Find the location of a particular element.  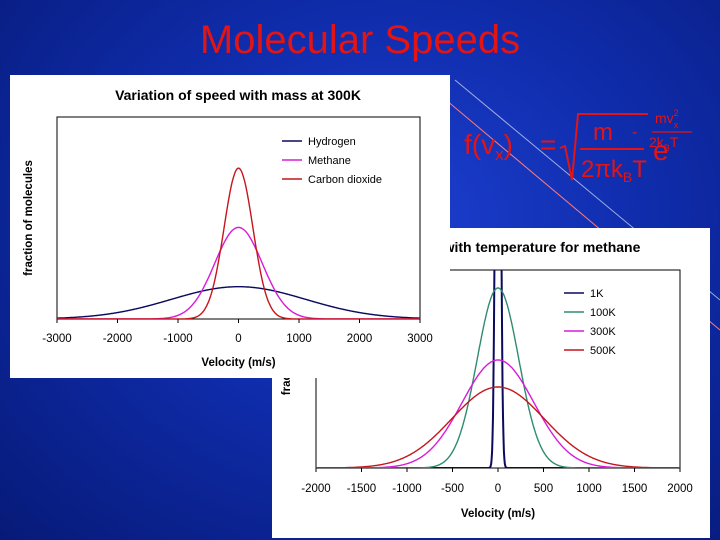

formula-exp-denominator-sub: B is located at coordinates (667, 148).